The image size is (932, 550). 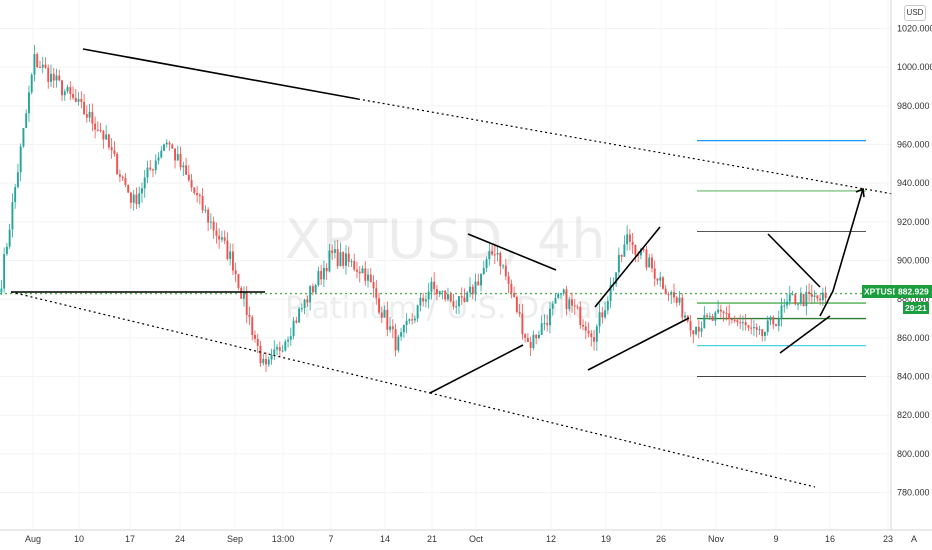 What do you see at coordinates (913, 145) in the screenshot?
I see `price-tick-label: 960.000` at bounding box center [913, 145].